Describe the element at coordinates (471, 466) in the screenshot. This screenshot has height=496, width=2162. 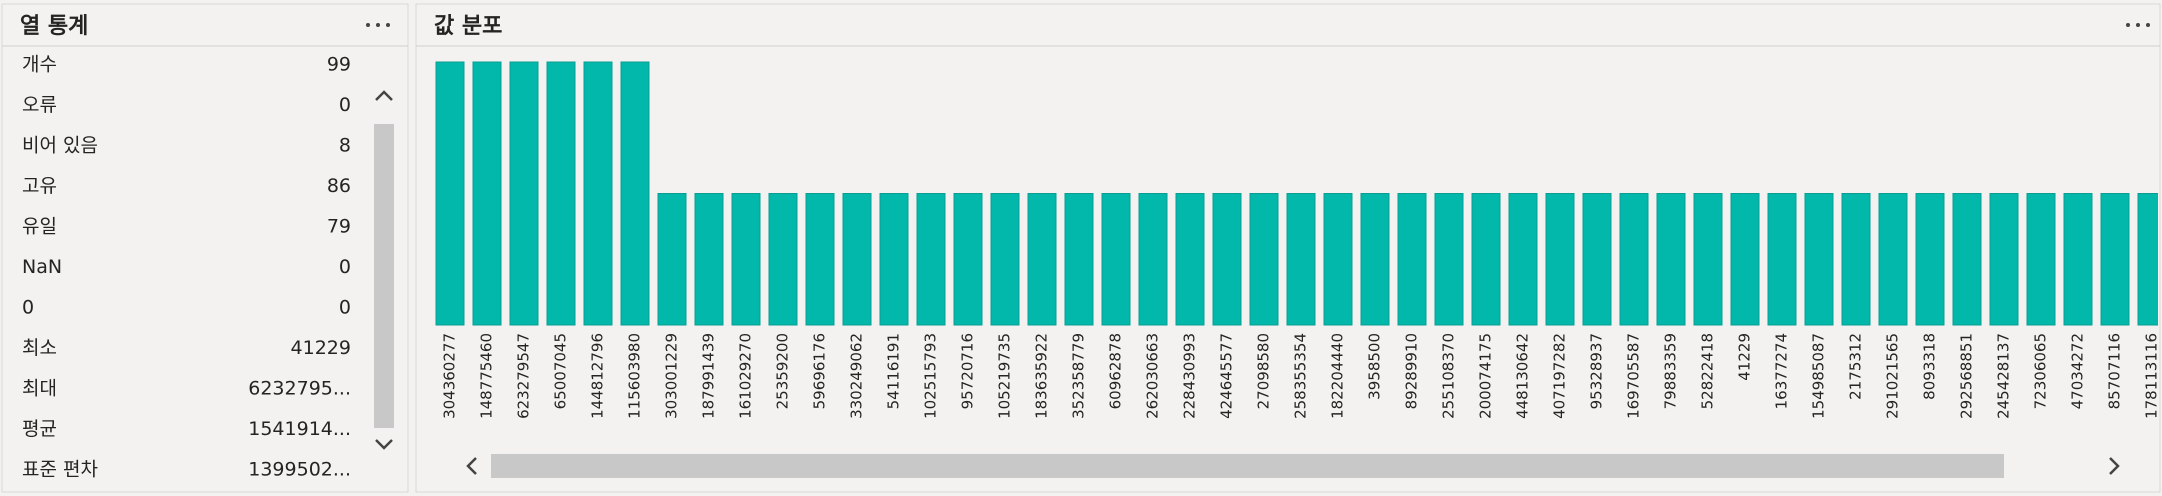
I see `scroll-left` at that location.